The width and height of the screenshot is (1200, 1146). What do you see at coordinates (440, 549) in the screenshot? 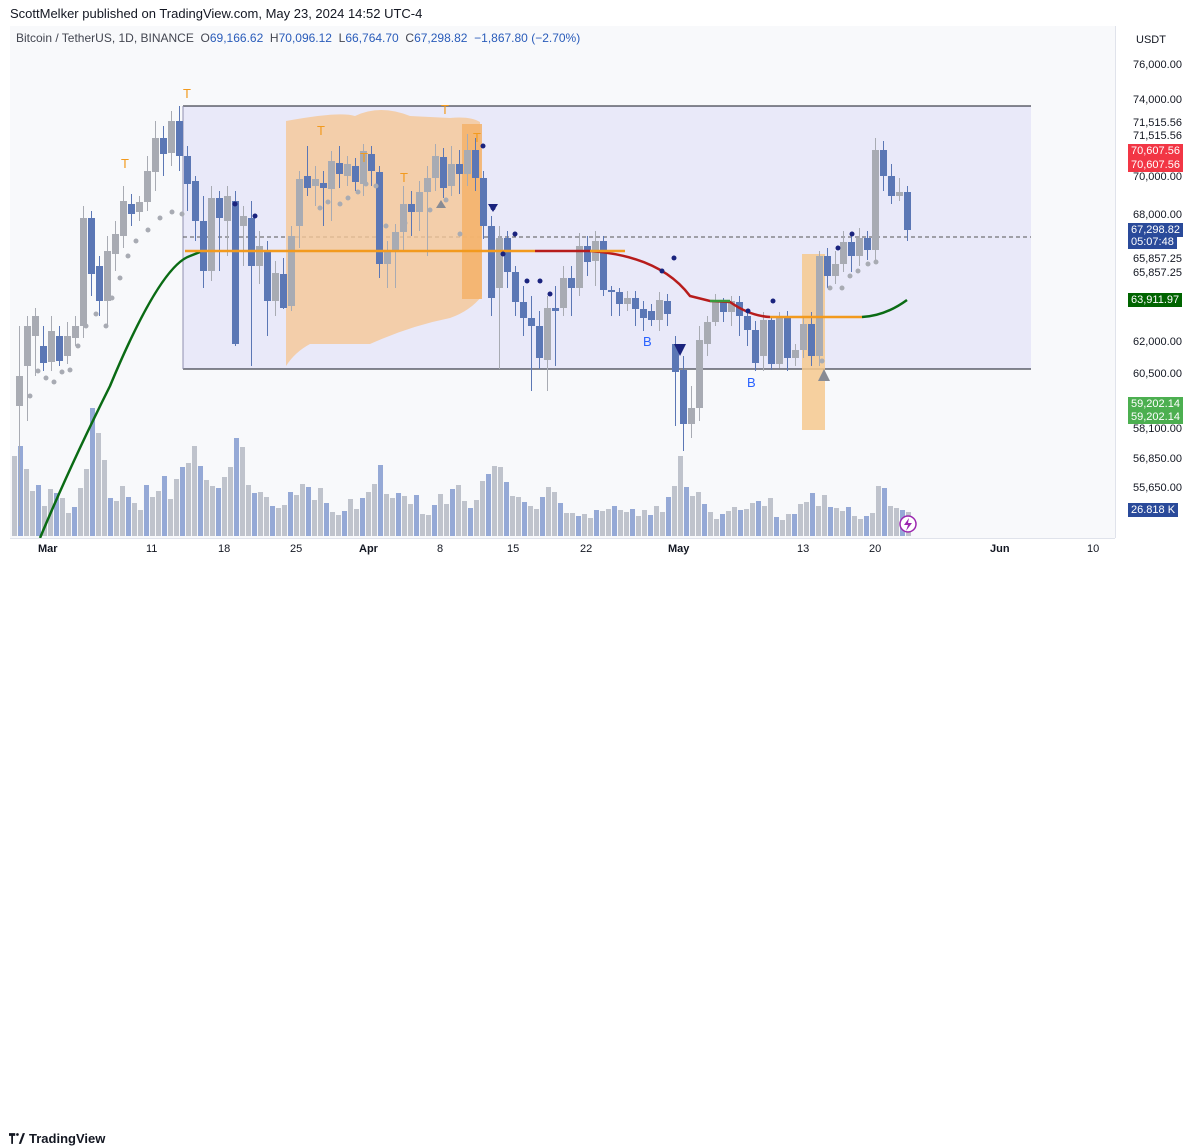
I see `time-label: 8` at bounding box center [440, 549].